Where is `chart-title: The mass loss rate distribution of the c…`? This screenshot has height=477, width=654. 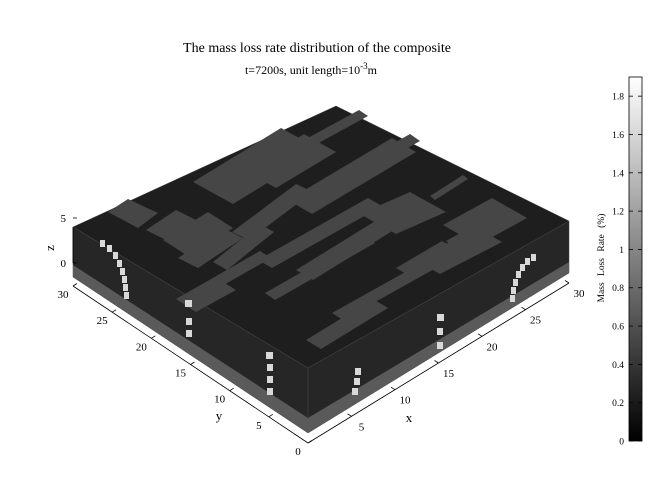
chart-title: The mass loss rate distribution of the c… is located at coordinates (317, 48).